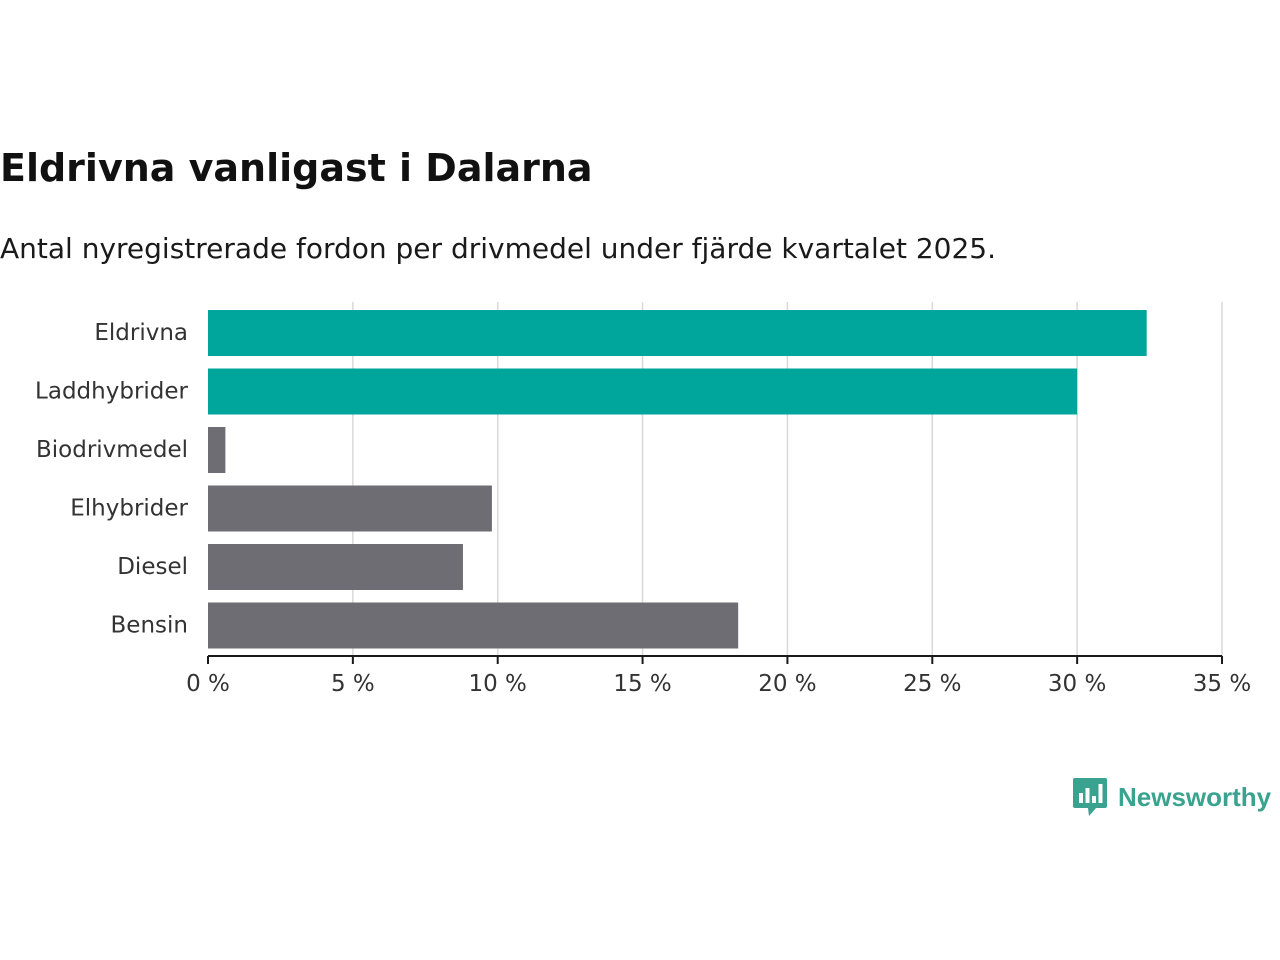  I want to click on category-label-laddhybrider: Laddhybrider, so click(111, 392).